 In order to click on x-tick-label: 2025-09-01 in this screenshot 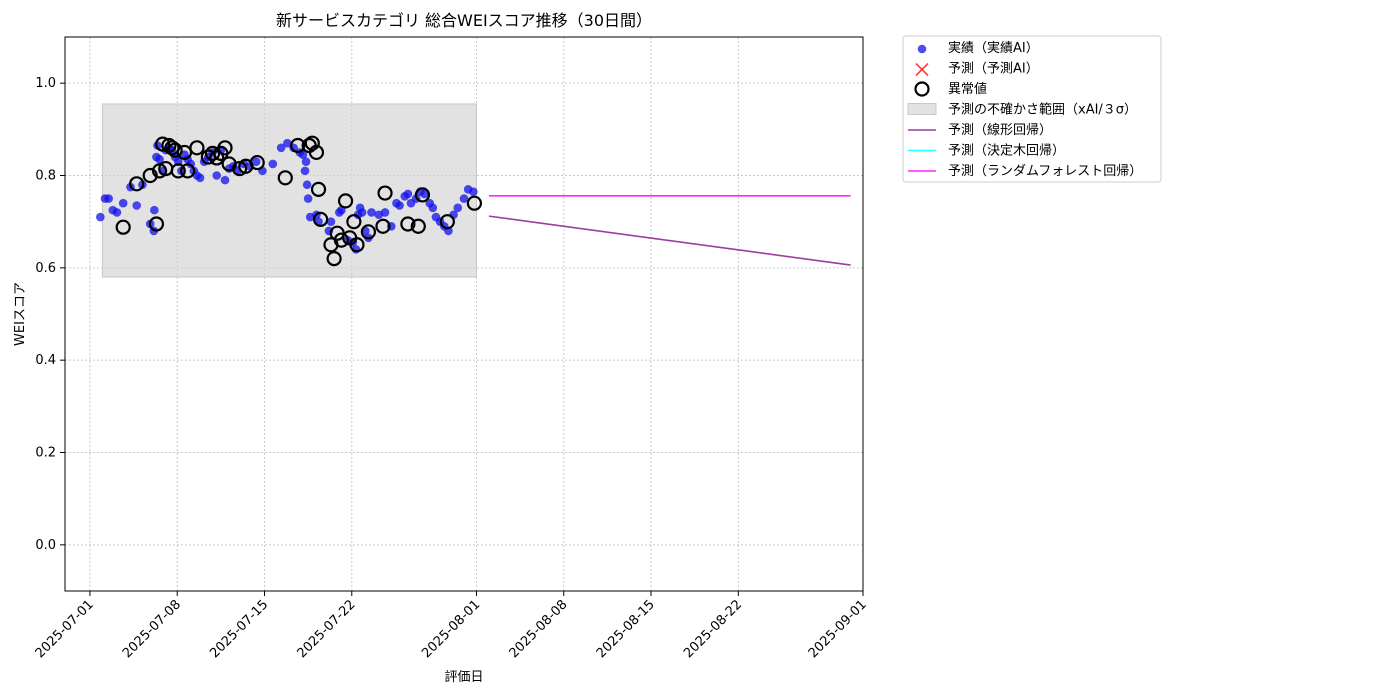, I will do `click(838, 629)`.